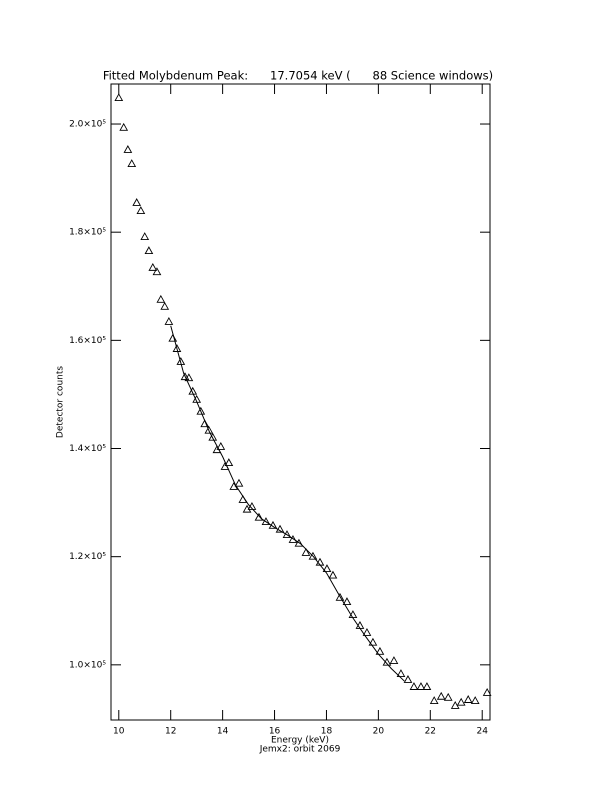 This screenshot has width=612, height=792. Describe the element at coordinates (430, 732) in the screenshot. I see `x-tick-label: 22` at that location.